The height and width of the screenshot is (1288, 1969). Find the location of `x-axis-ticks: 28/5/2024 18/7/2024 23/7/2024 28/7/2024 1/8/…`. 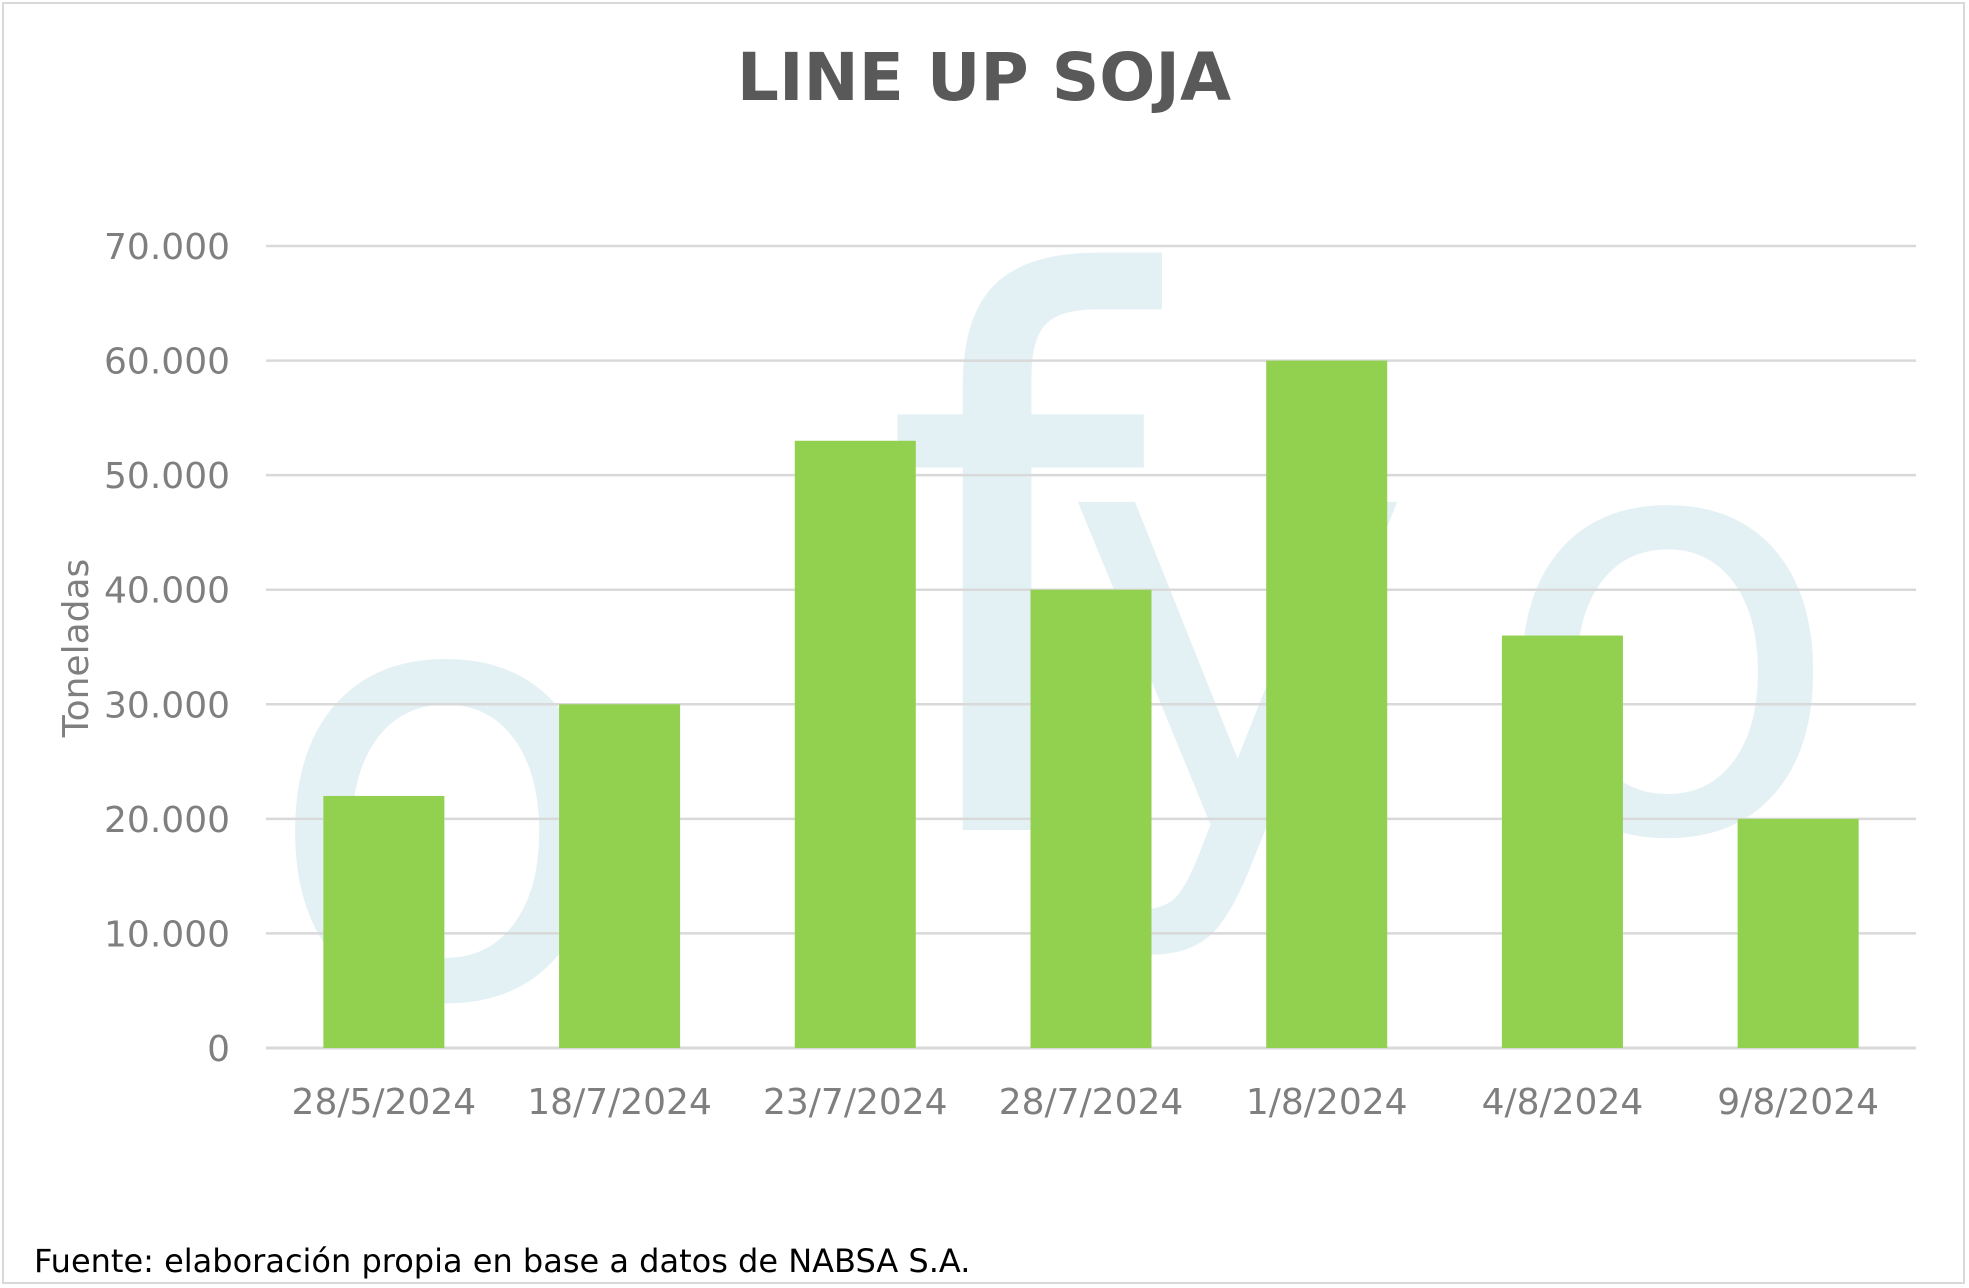

x-axis-ticks: 28/5/2024 18/7/2024 23/7/2024 28/7/2024 1/8/… is located at coordinates (1085, 1102).